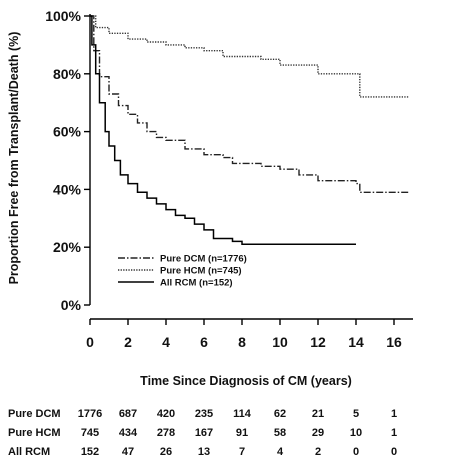 The height and width of the screenshot is (469, 475). What do you see at coordinates (318, 414) in the screenshot?
I see `risk-cell: 21` at bounding box center [318, 414].